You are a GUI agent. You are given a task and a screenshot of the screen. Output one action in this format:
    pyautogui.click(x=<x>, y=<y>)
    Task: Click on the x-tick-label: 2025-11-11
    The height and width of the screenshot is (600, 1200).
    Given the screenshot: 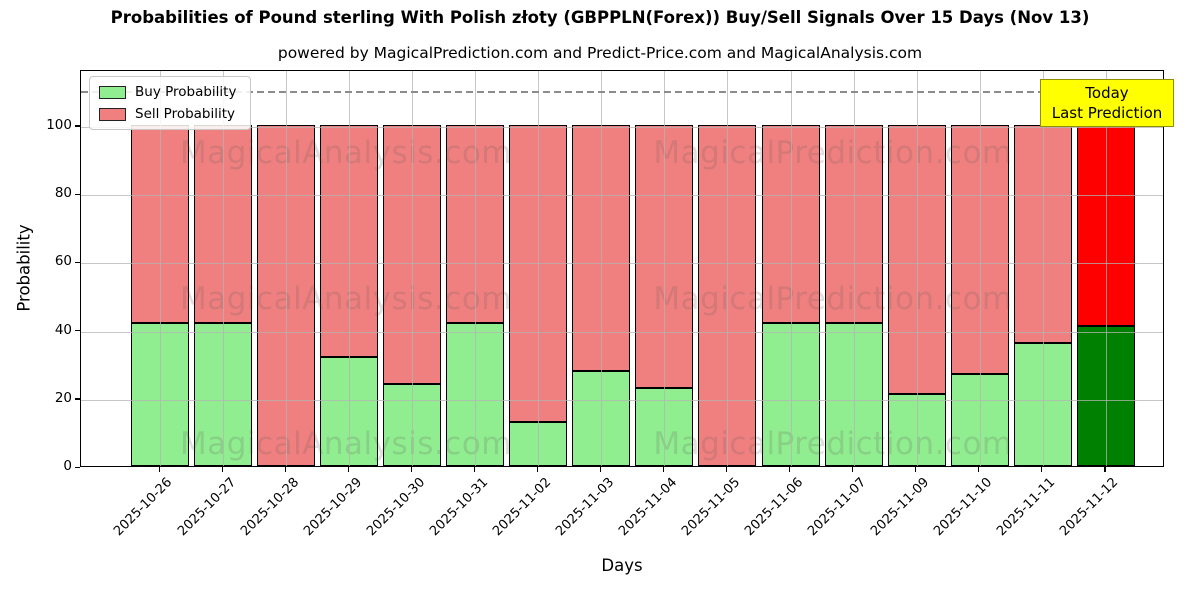 What is the action you would take?
    pyautogui.click(x=1026, y=507)
    